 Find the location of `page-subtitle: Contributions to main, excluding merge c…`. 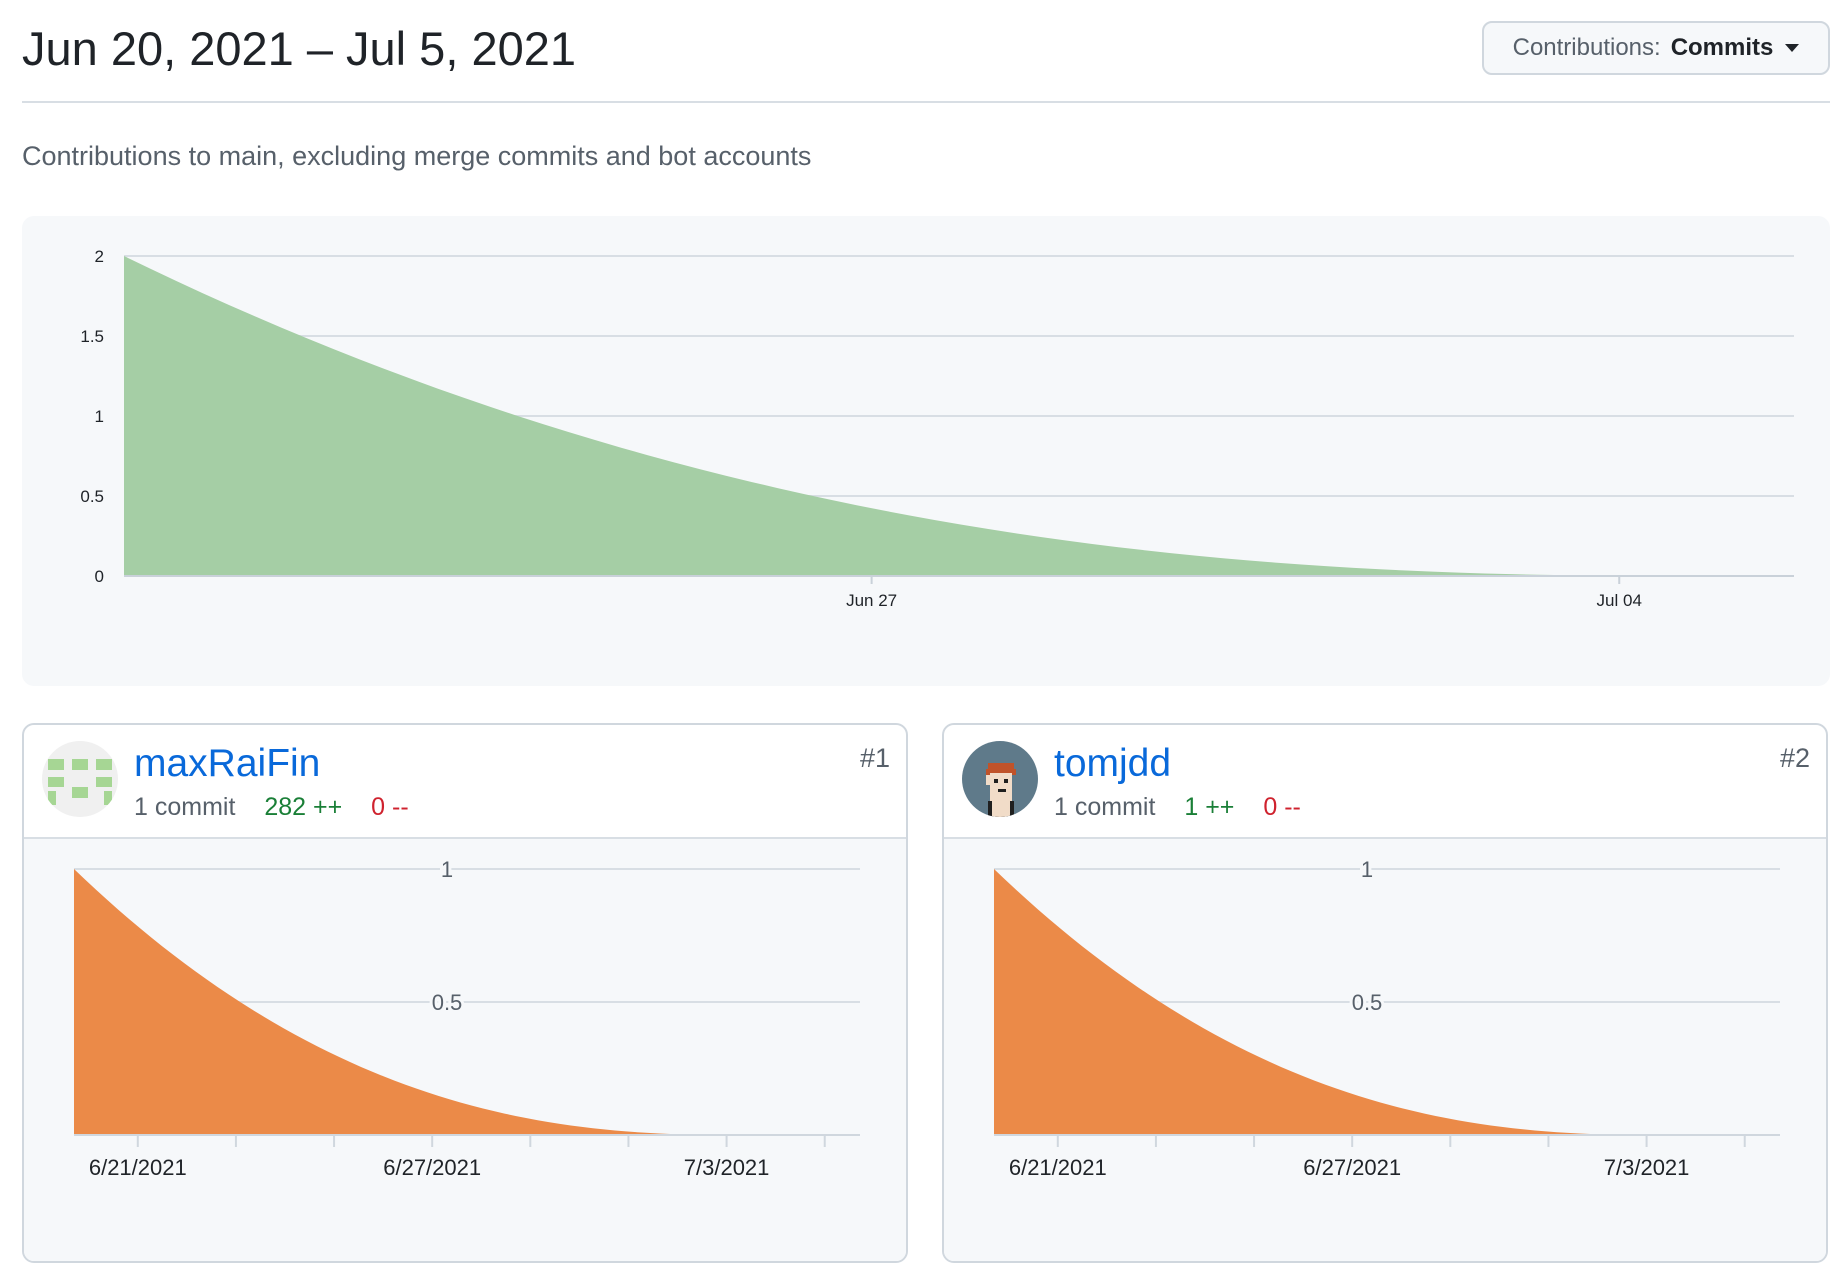

page-subtitle: Contributions to main, excluding merge c… is located at coordinates (417, 156).